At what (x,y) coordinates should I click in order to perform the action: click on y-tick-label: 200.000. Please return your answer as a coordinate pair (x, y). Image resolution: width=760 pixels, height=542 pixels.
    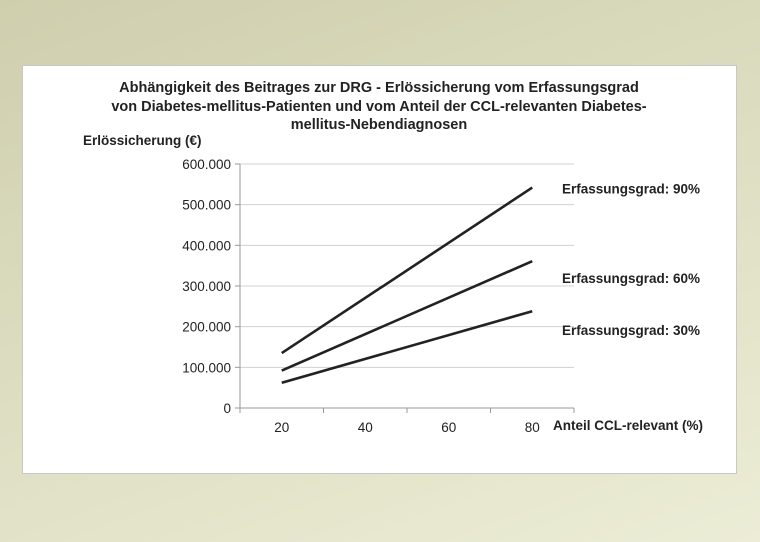
    Looking at the image, I should click on (206, 327).